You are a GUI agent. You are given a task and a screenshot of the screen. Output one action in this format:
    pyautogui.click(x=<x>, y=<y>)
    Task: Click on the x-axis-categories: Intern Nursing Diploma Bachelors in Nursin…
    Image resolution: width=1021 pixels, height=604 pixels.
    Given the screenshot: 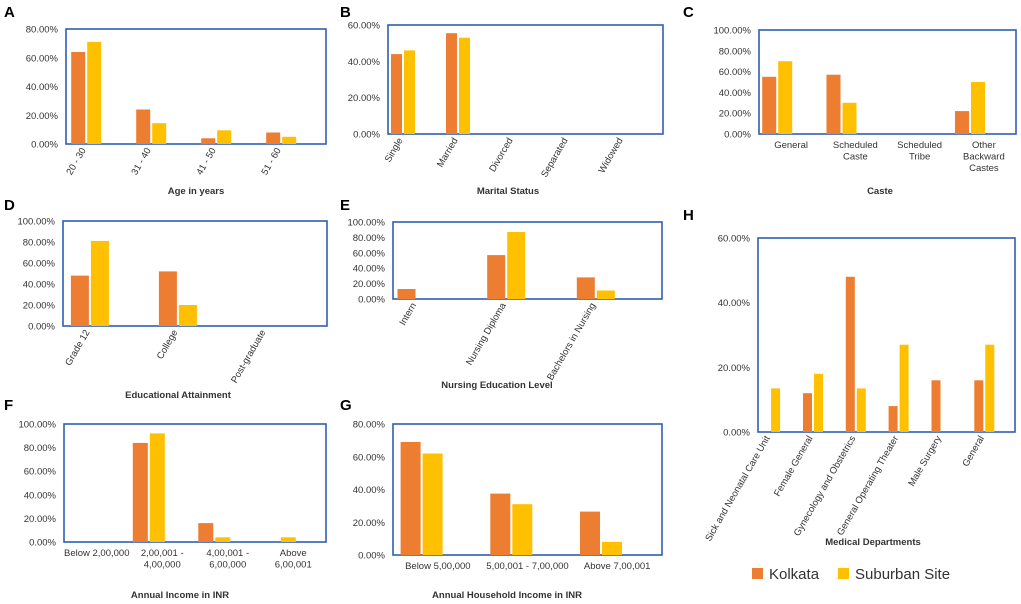 What is the action you would take?
    pyautogui.click(x=497, y=341)
    